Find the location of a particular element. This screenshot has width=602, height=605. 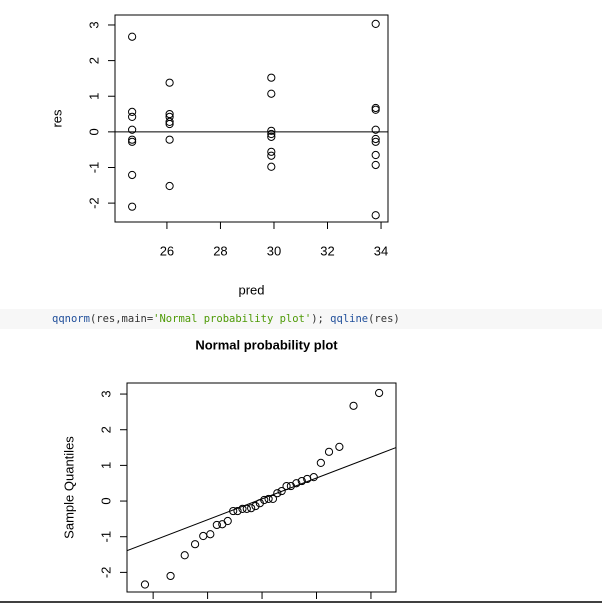

y-axis-label: res is located at coordinates (56, 118).